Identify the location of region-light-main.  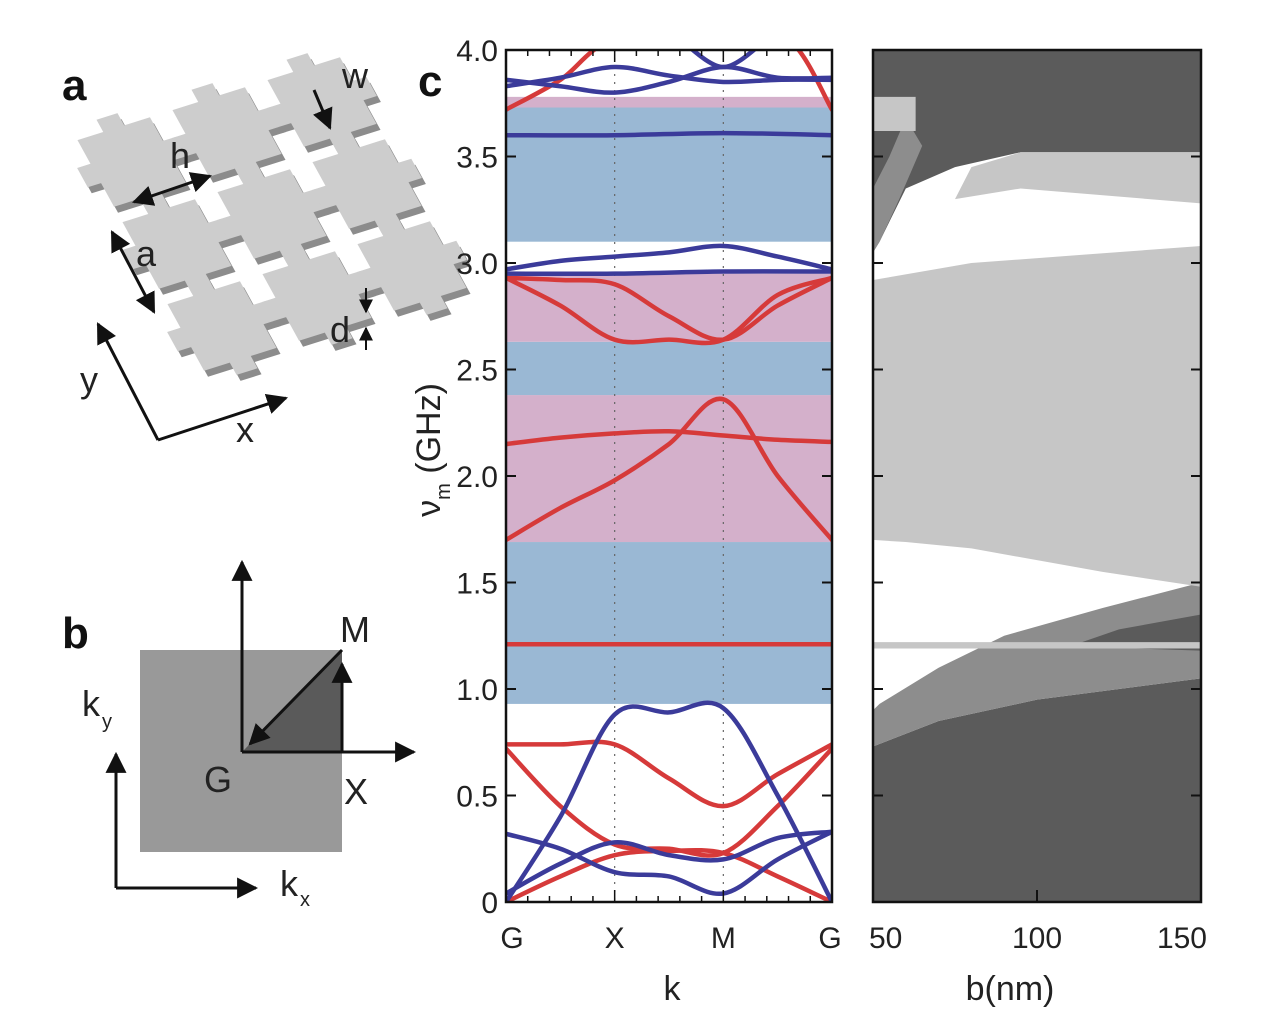
(1037, 416).